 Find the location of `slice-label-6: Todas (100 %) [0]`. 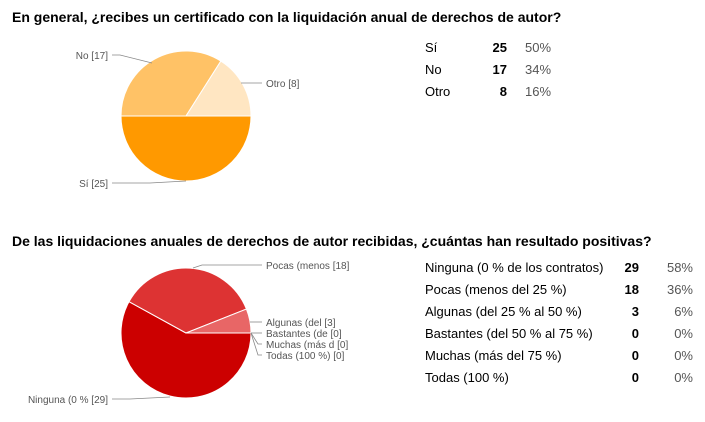

slice-label-6: Todas (100 %) [0] is located at coordinates (305, 356).